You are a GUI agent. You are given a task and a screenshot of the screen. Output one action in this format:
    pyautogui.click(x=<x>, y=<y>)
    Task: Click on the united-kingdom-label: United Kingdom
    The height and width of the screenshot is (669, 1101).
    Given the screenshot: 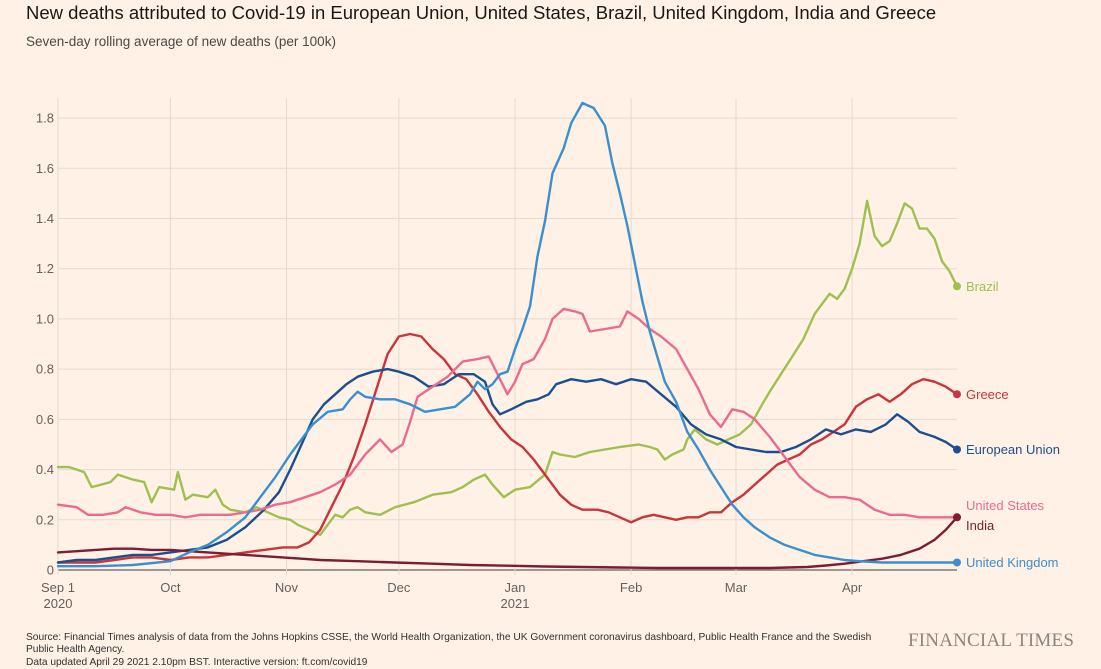 What is the action you would take?
    pyautogui.click(x=1012, y=562)
    